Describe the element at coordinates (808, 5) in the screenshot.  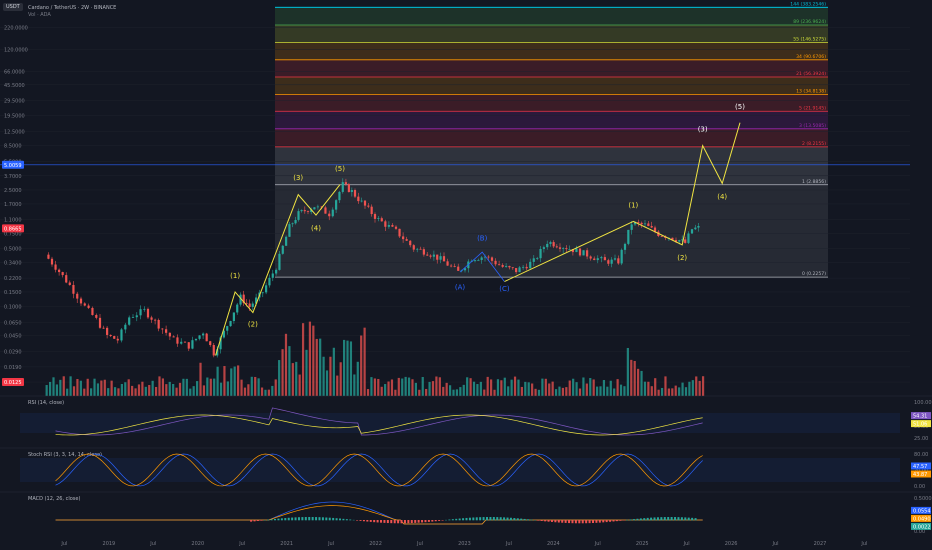
I see `fib-level-label: 144 (383.2546)` at that location.